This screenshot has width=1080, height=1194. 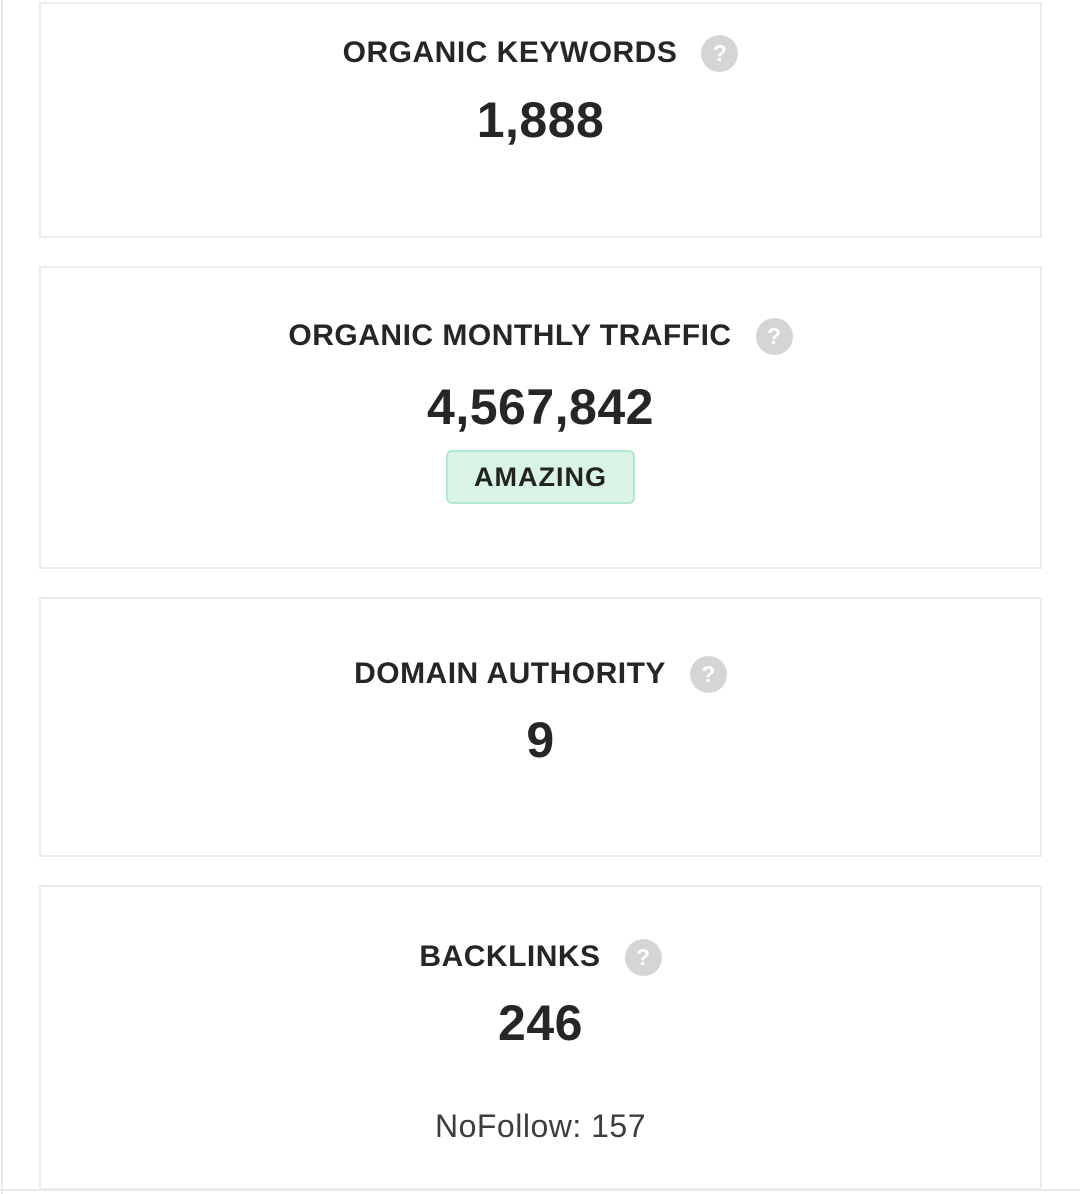 I want to click on organic-keywords-title-row: ORGANIC KEYWORDS ?, so click(x=541, y=53).